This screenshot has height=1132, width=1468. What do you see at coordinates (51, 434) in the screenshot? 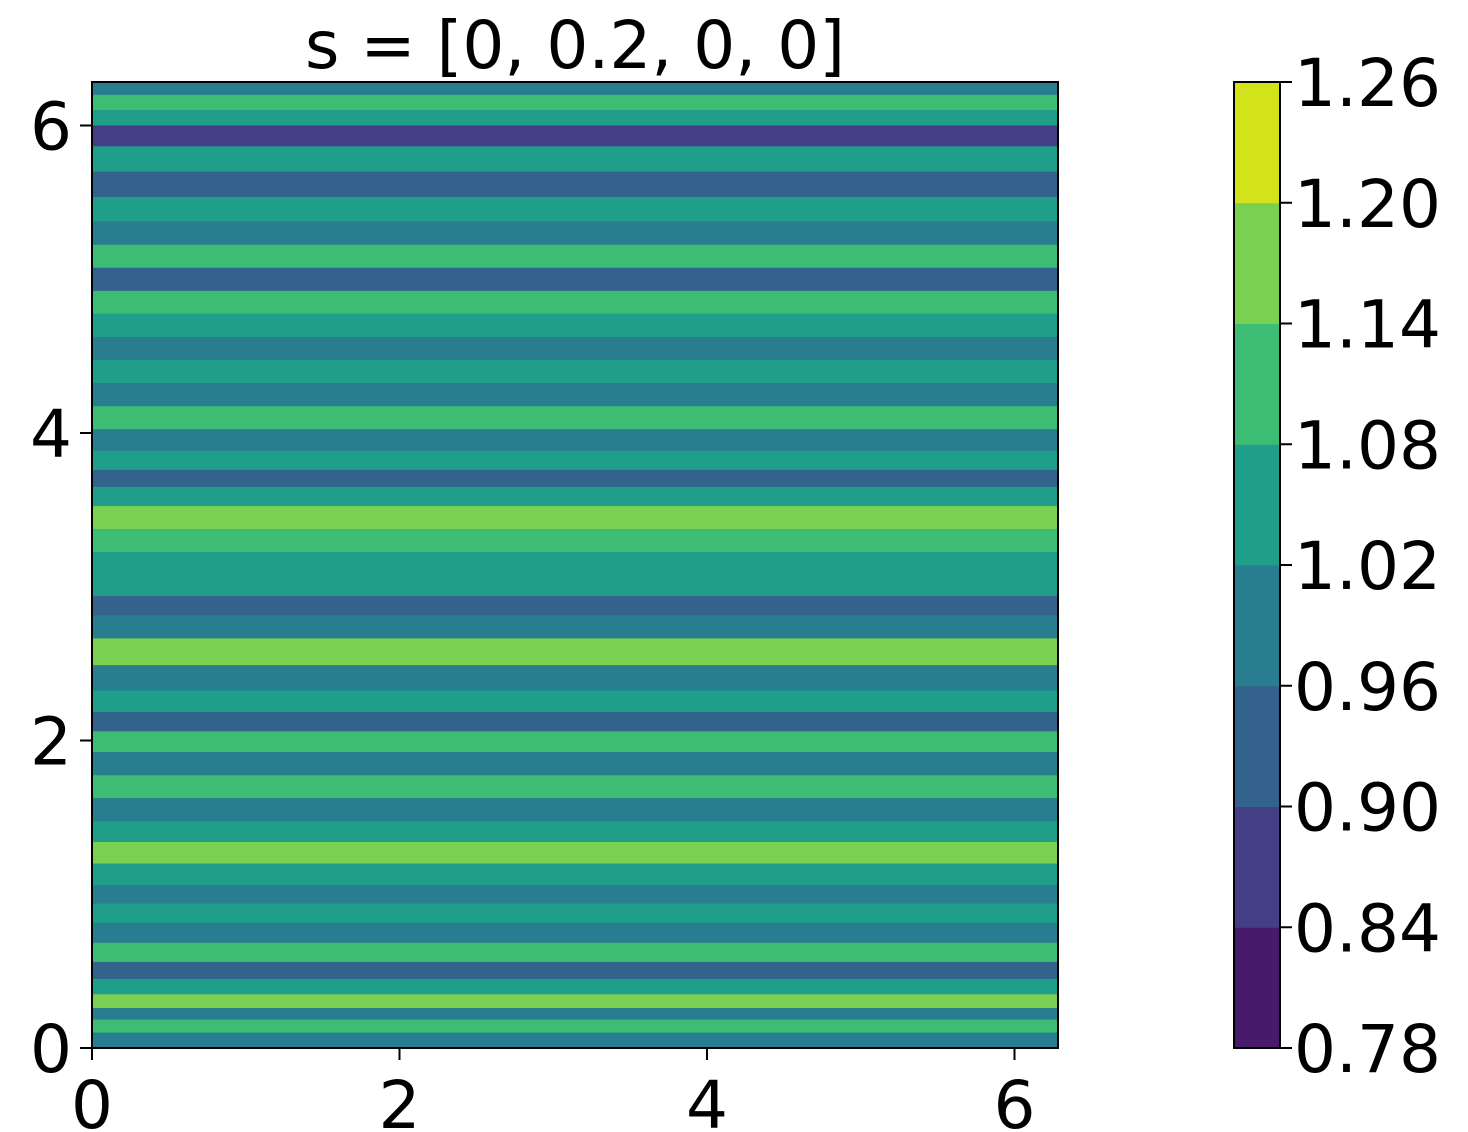
I see `y-tick-label: 4` at bounding box center [51, 434].